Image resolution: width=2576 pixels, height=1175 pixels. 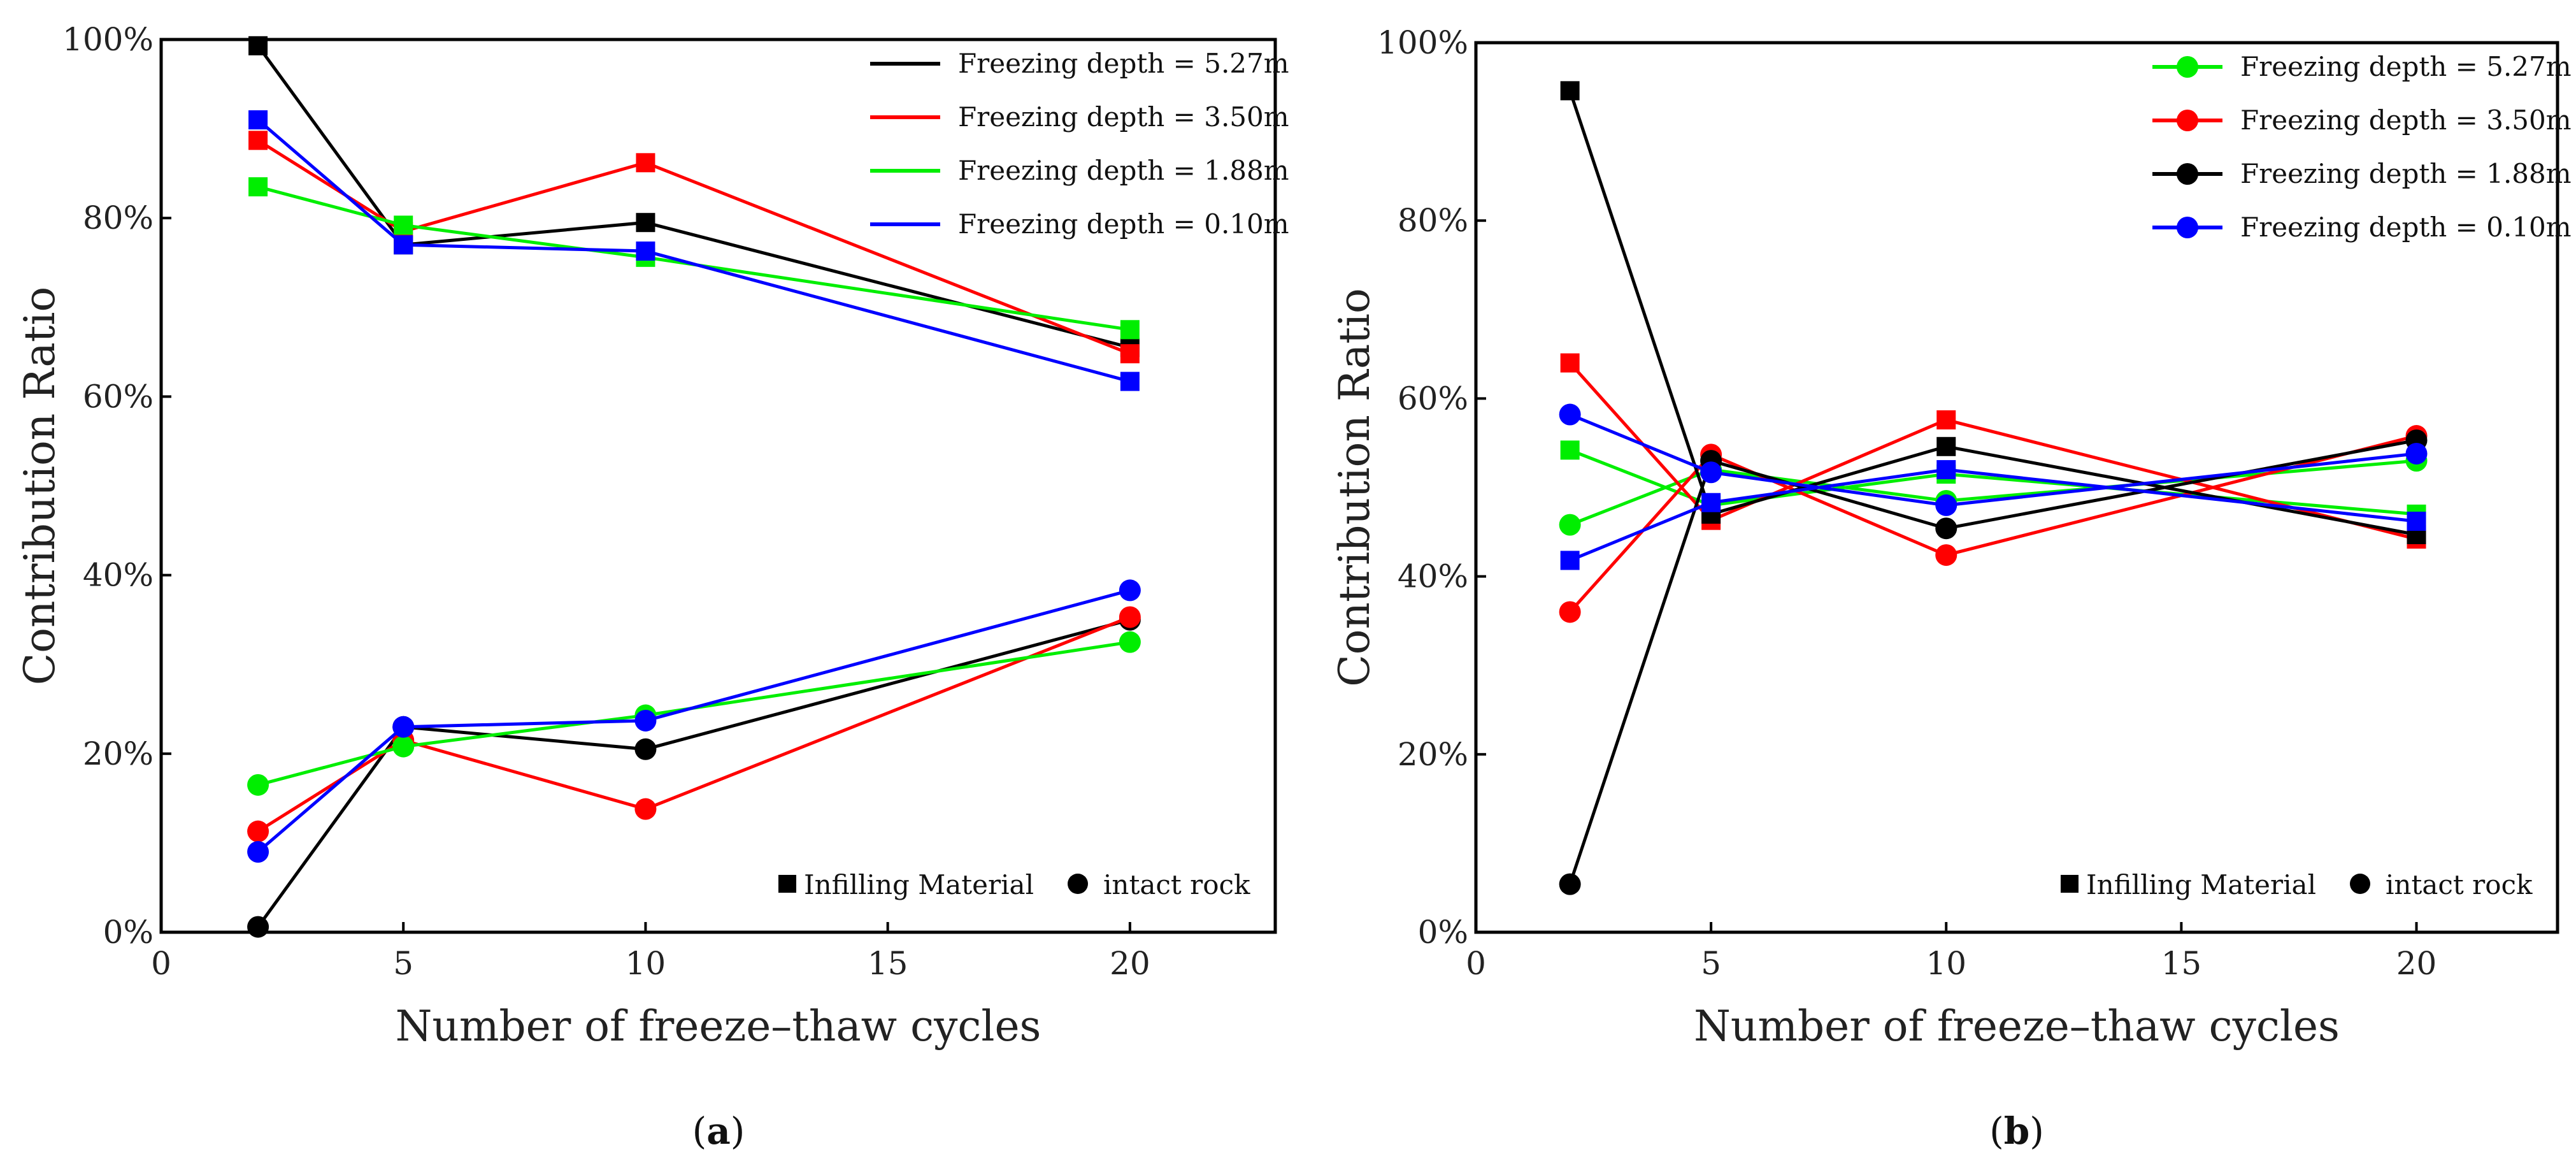 I want to click on legend-infilling-label: Infilling Material, so click(x=919, y=884).